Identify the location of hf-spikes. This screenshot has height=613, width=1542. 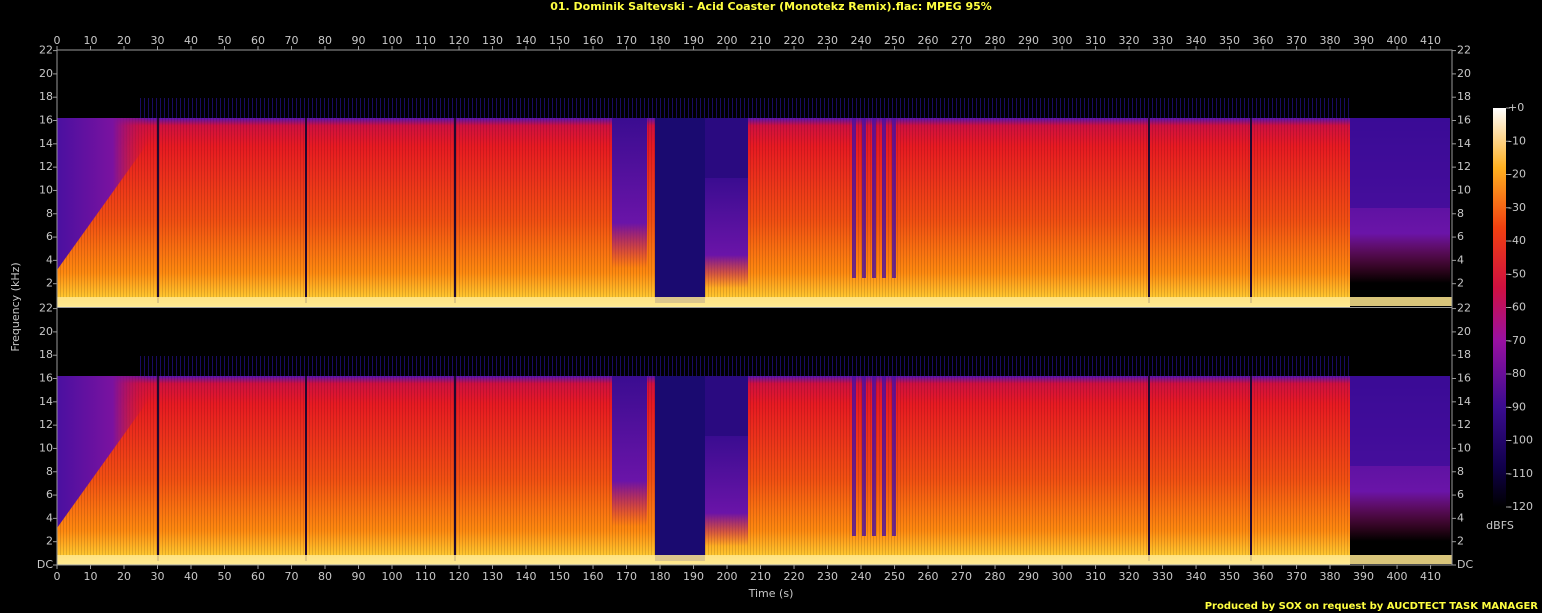
(745, 109).